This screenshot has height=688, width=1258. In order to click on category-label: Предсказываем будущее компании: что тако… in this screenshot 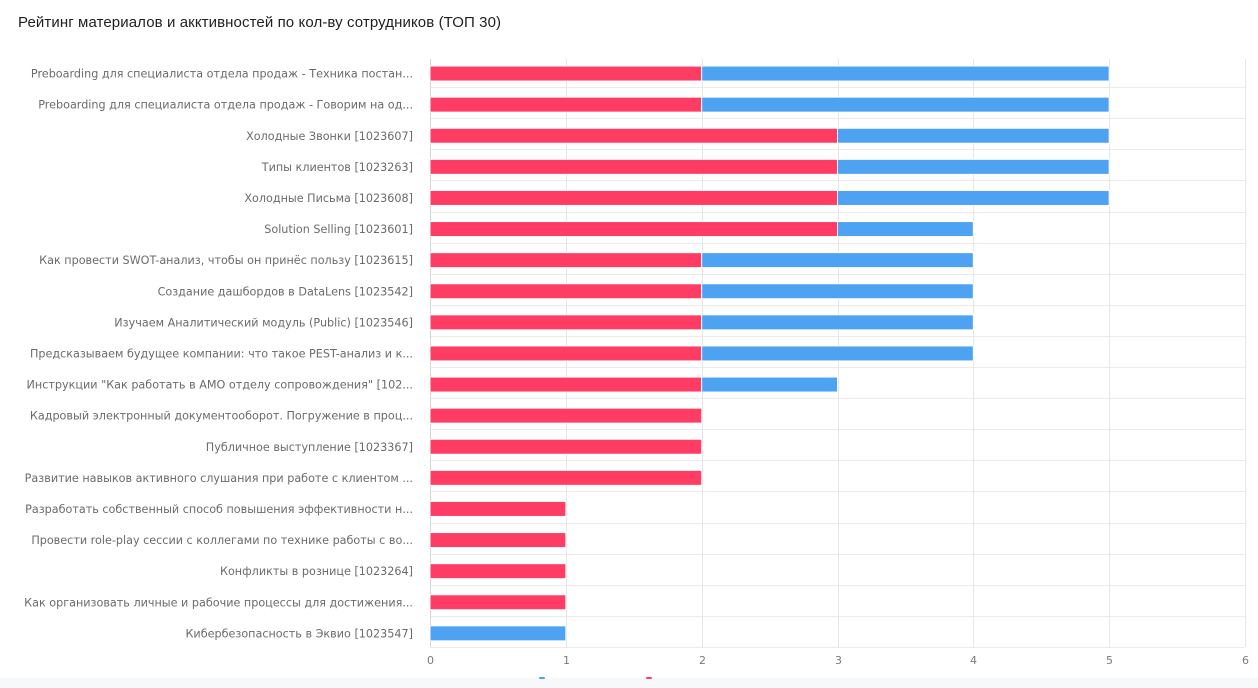, I will do `click(221, 353)`.